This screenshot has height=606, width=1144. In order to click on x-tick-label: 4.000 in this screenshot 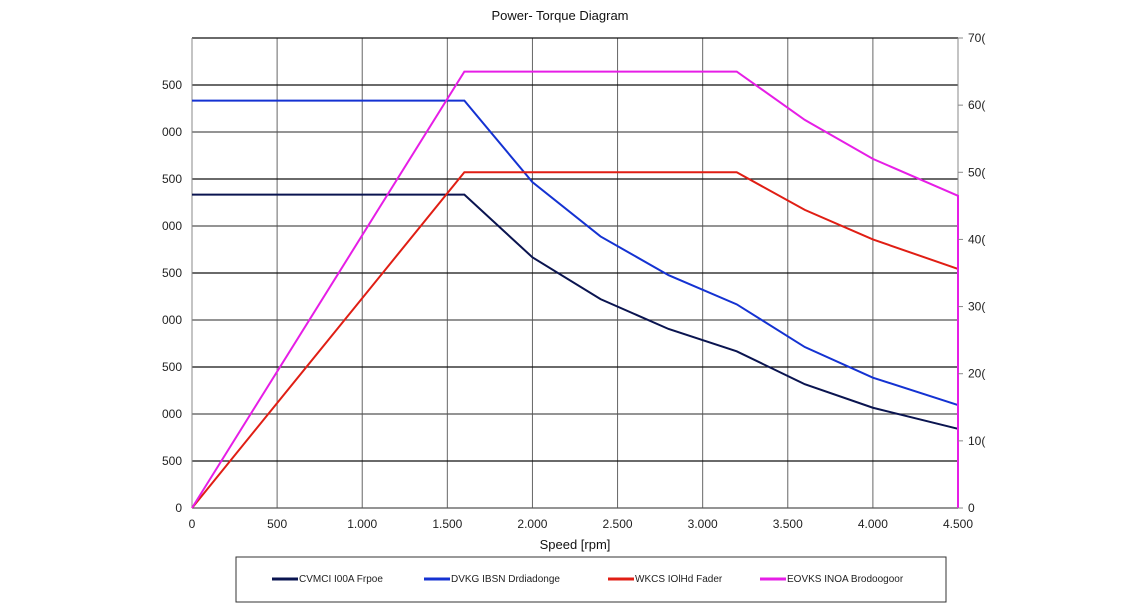, I will do `click(873, 524)`.